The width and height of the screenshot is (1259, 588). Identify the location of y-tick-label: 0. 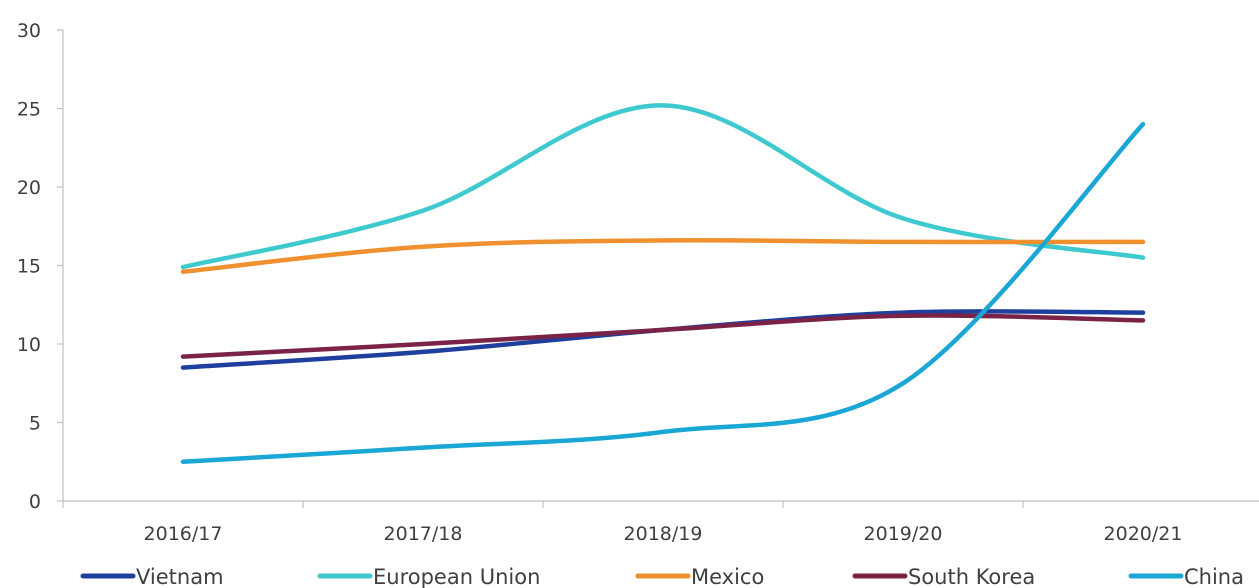
(35, 502).